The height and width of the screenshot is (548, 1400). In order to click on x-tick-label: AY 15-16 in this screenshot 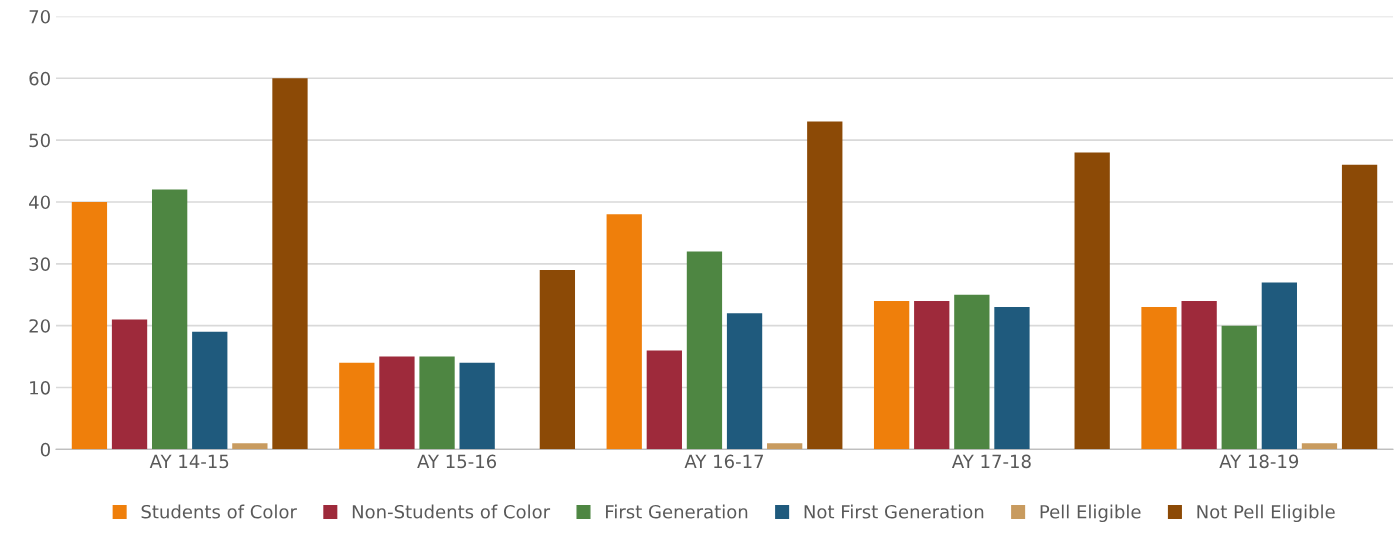, I will do `click(457, 461)`.